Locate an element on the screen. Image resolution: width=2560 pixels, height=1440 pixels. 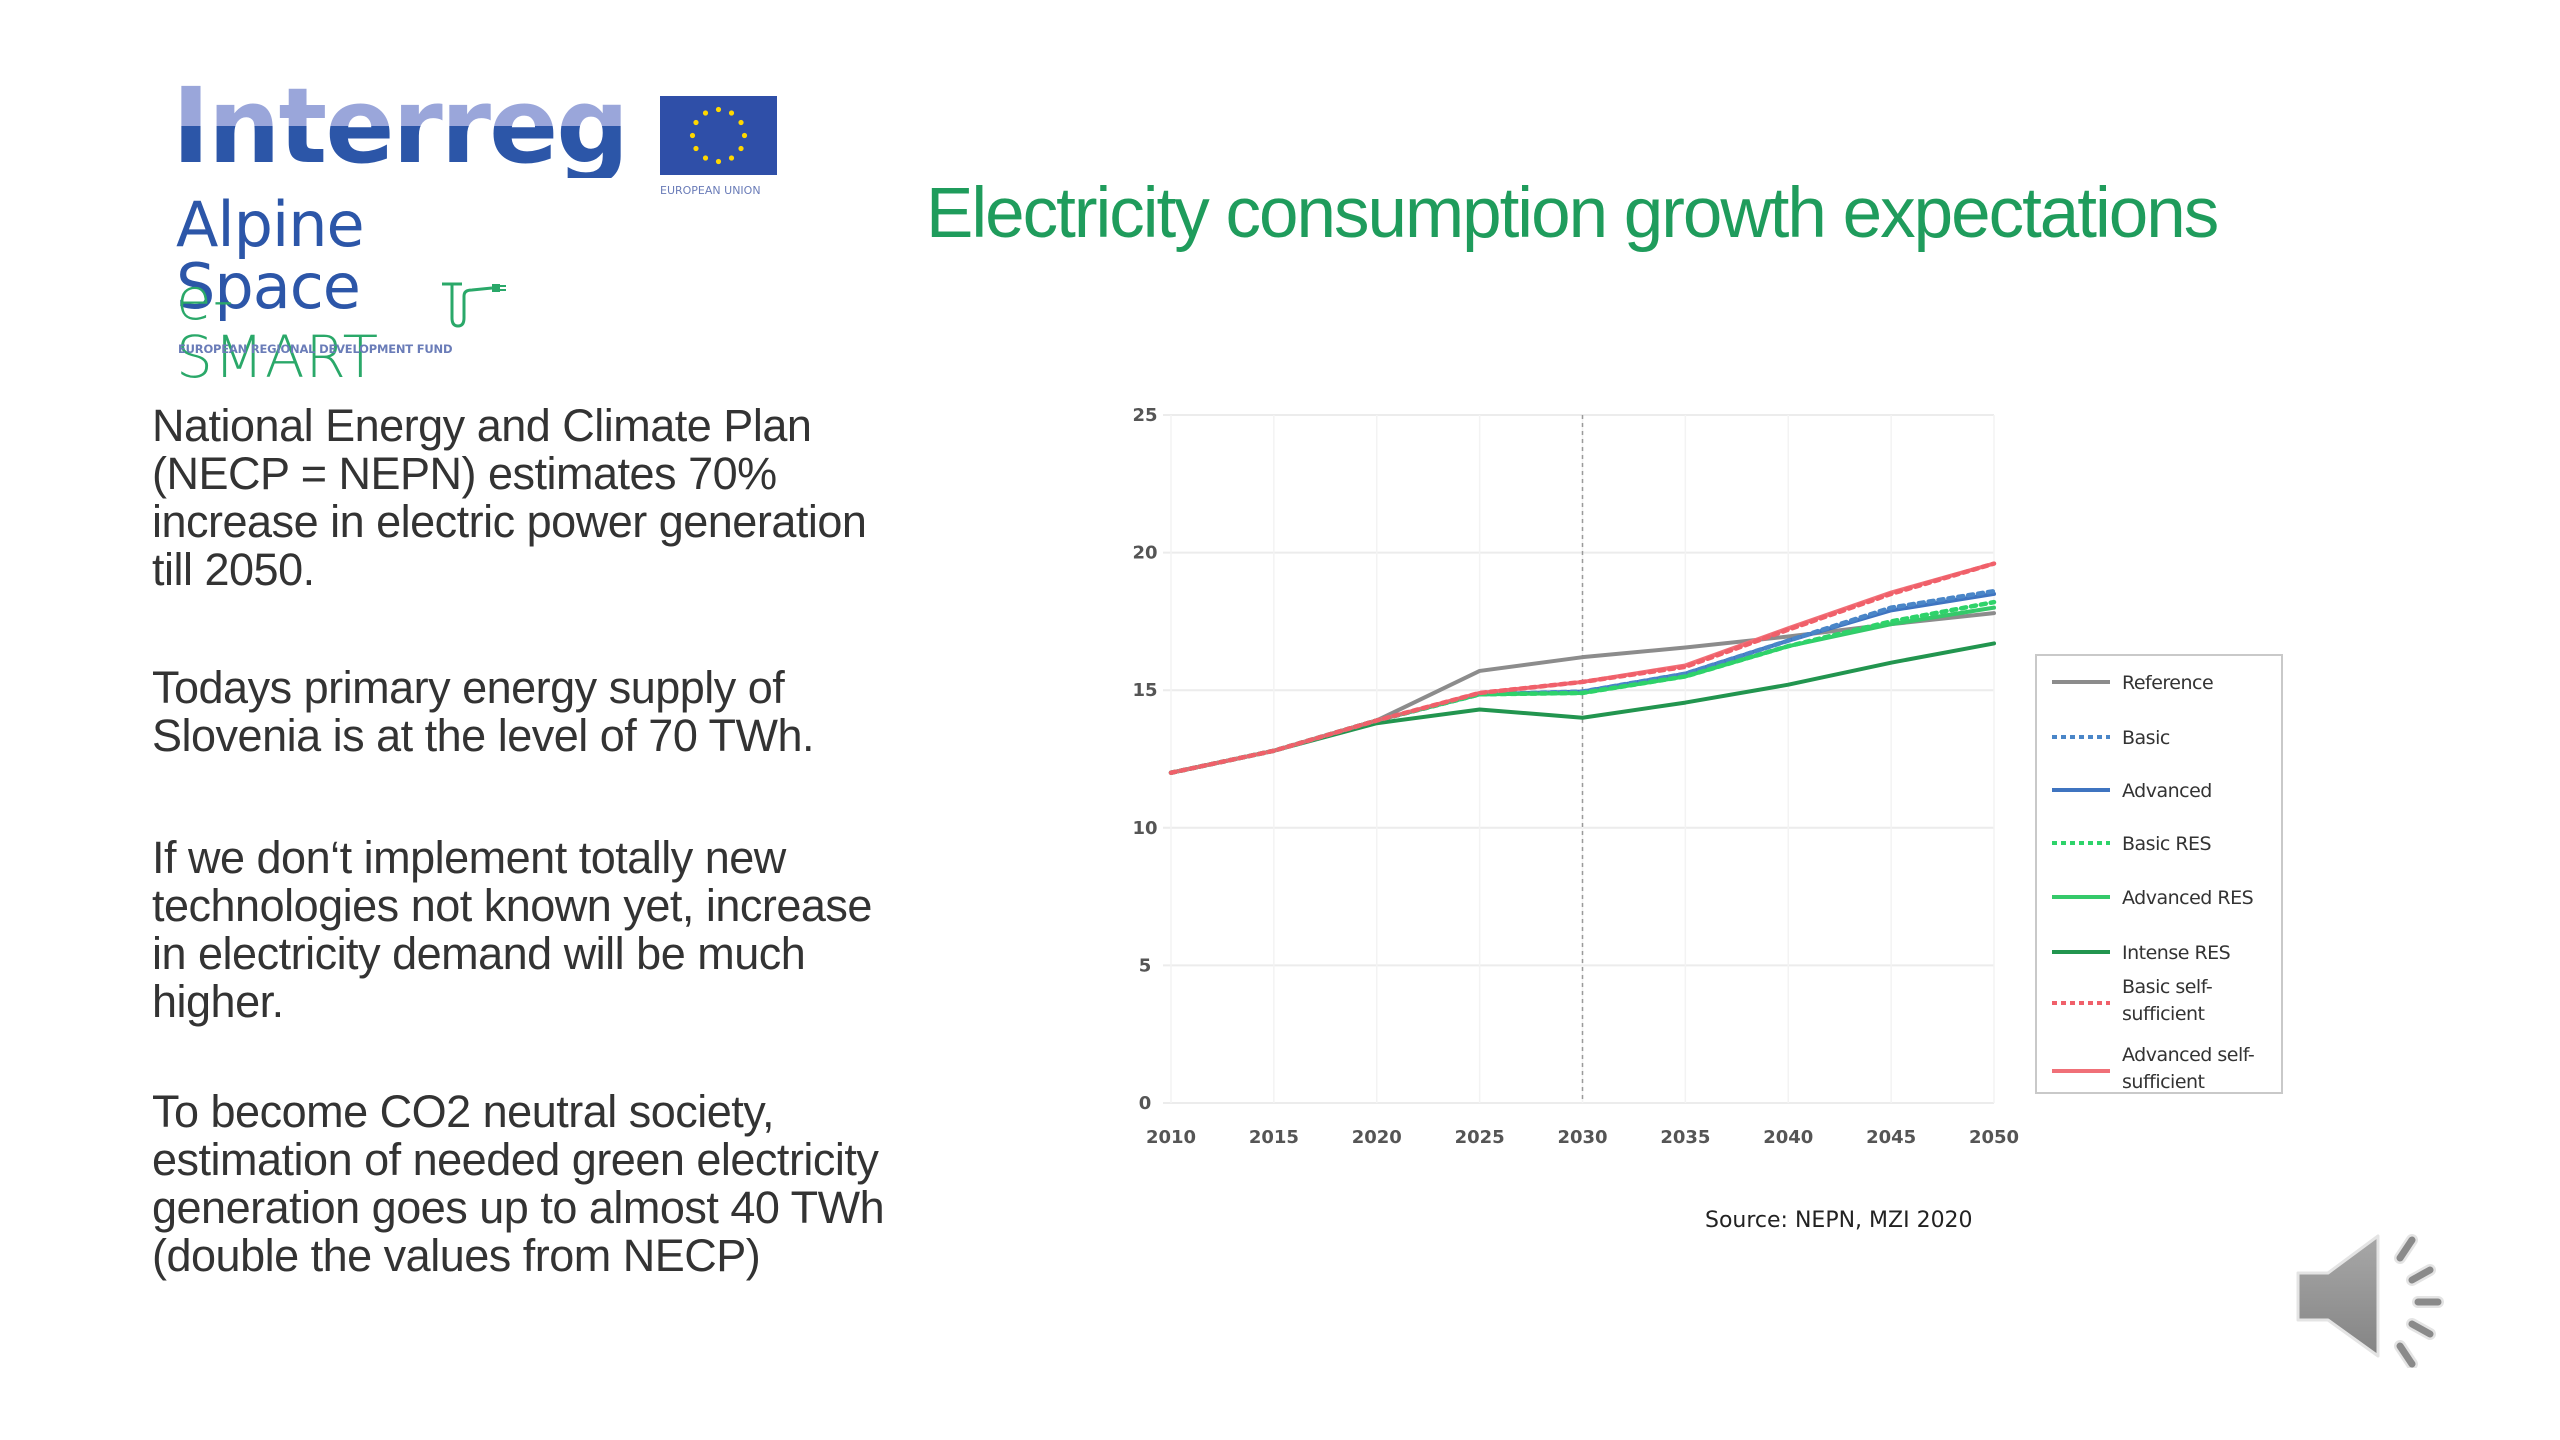
y-axis-ticks: 0 5 10 15 20 25 is located at coordinates (1144, 759).